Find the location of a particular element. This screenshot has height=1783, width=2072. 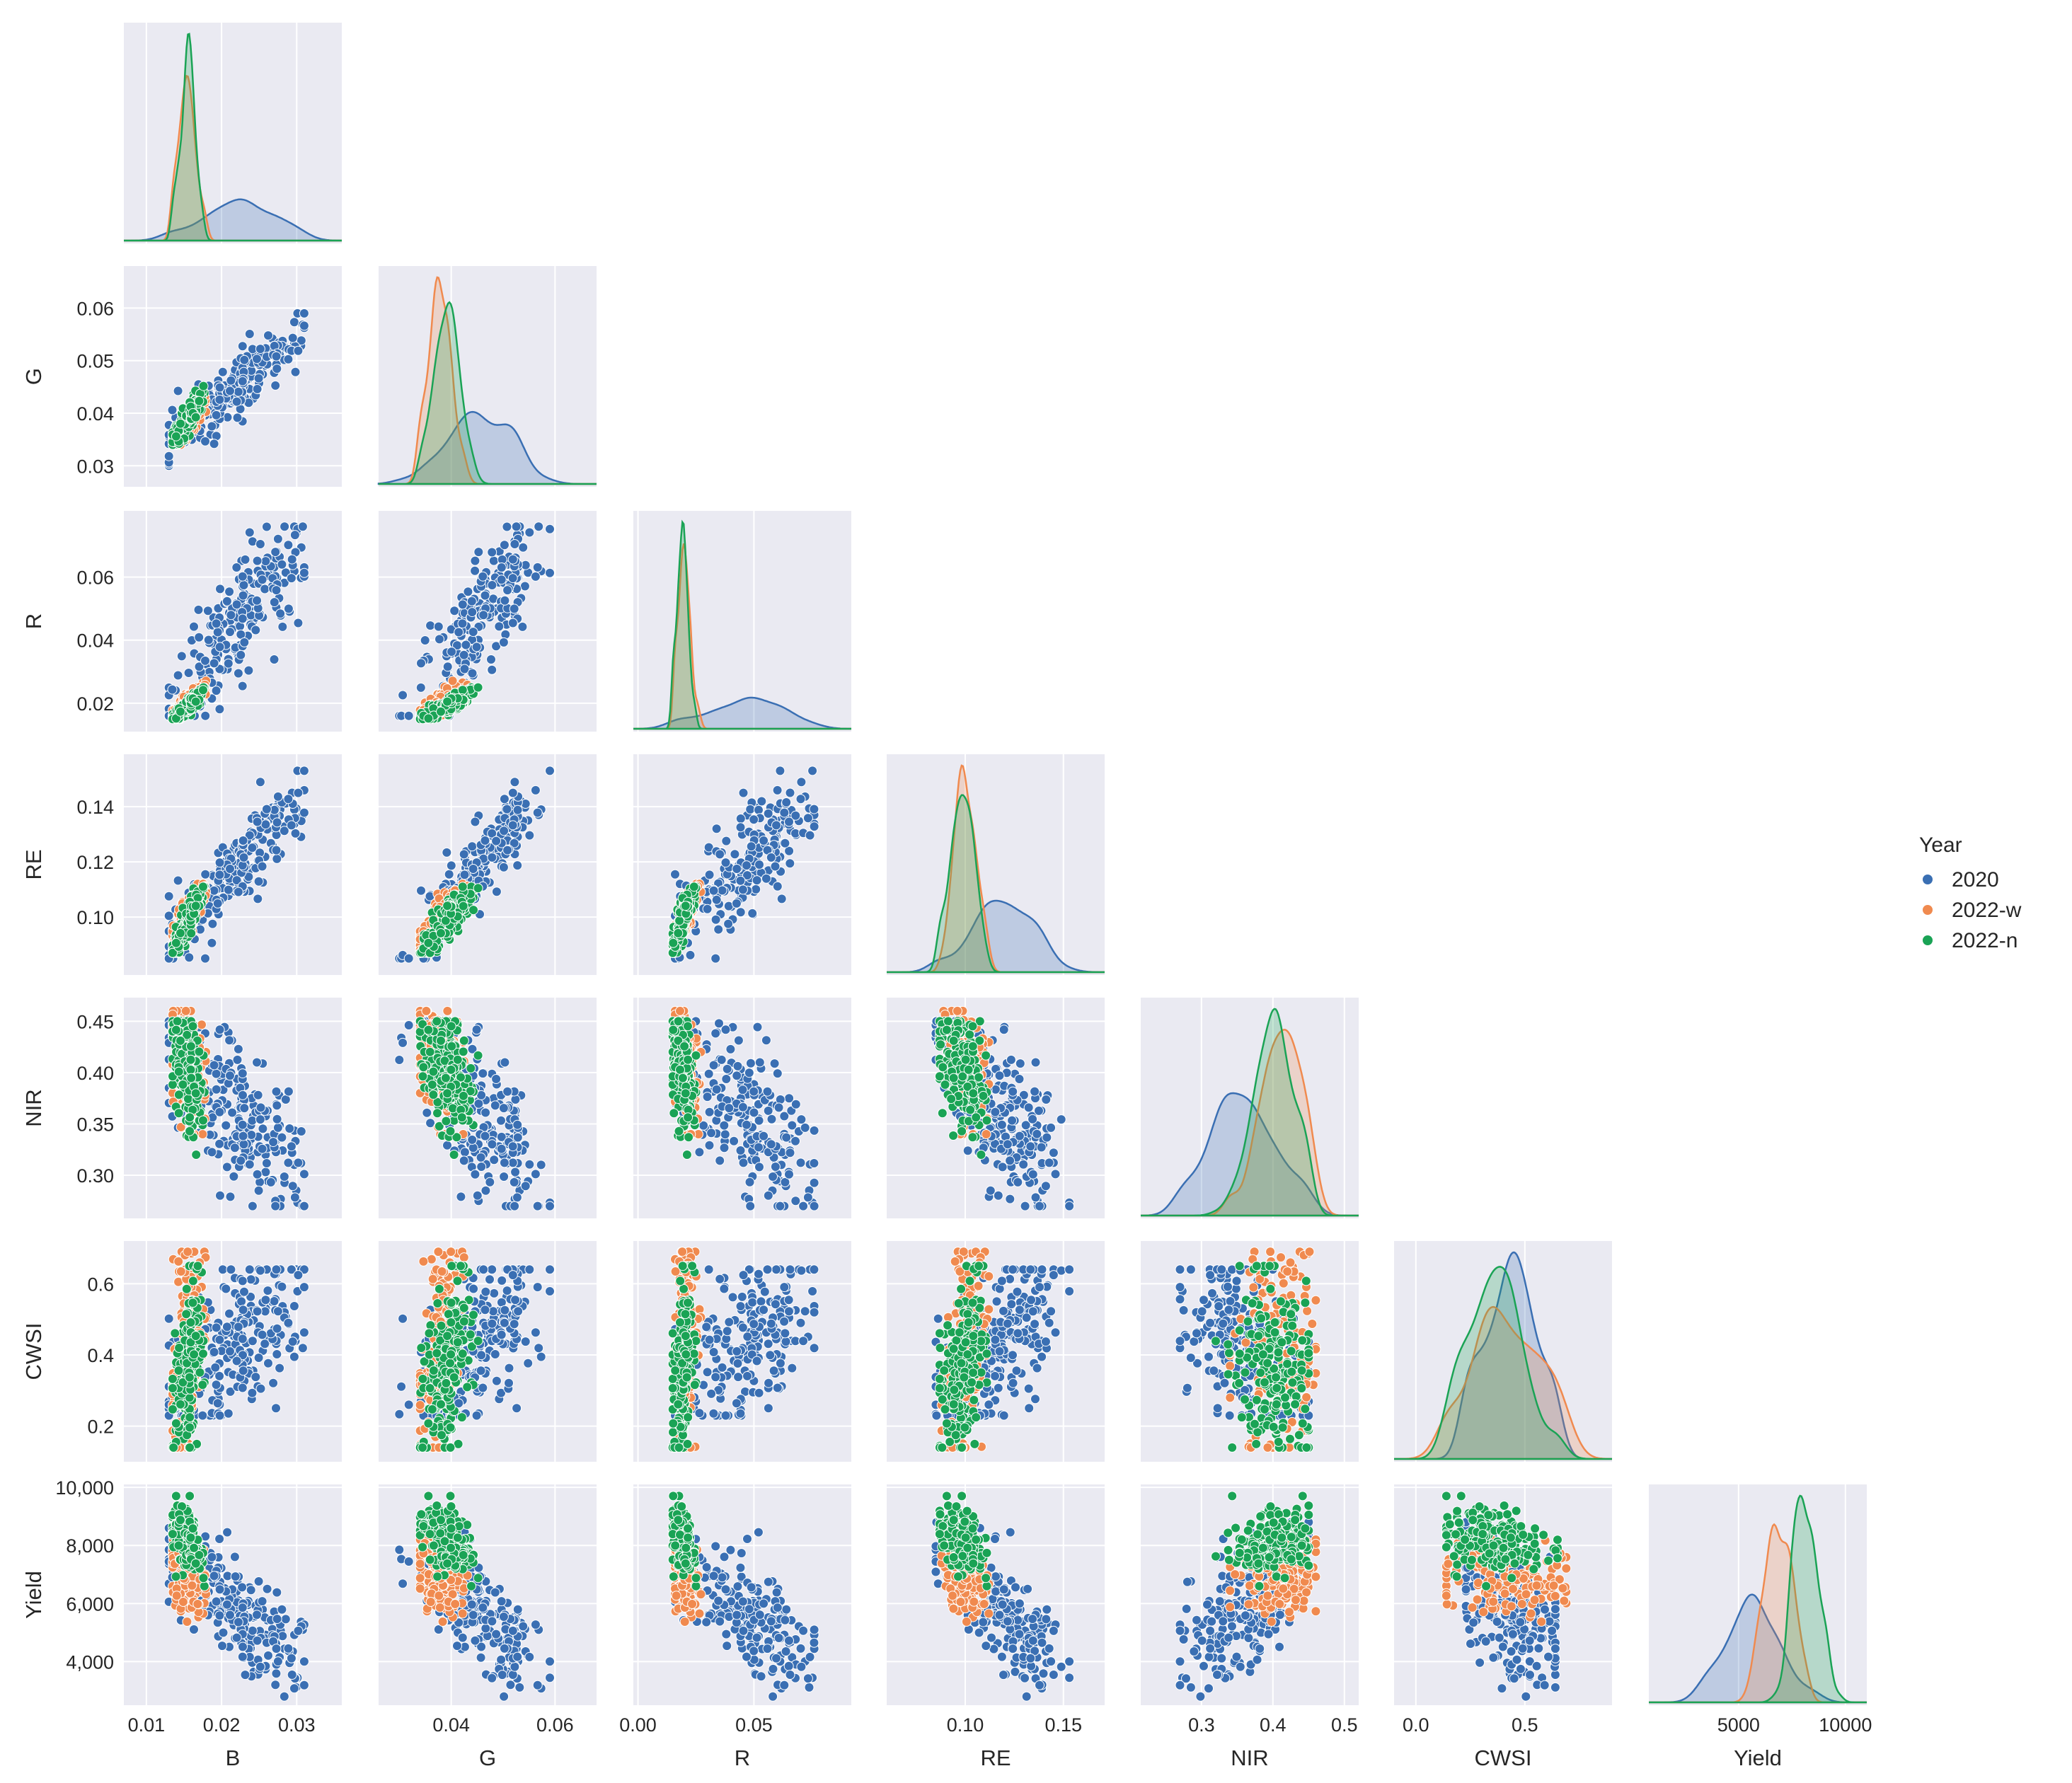

ytick-label: 0.12 is located at coordinates (95, 863).